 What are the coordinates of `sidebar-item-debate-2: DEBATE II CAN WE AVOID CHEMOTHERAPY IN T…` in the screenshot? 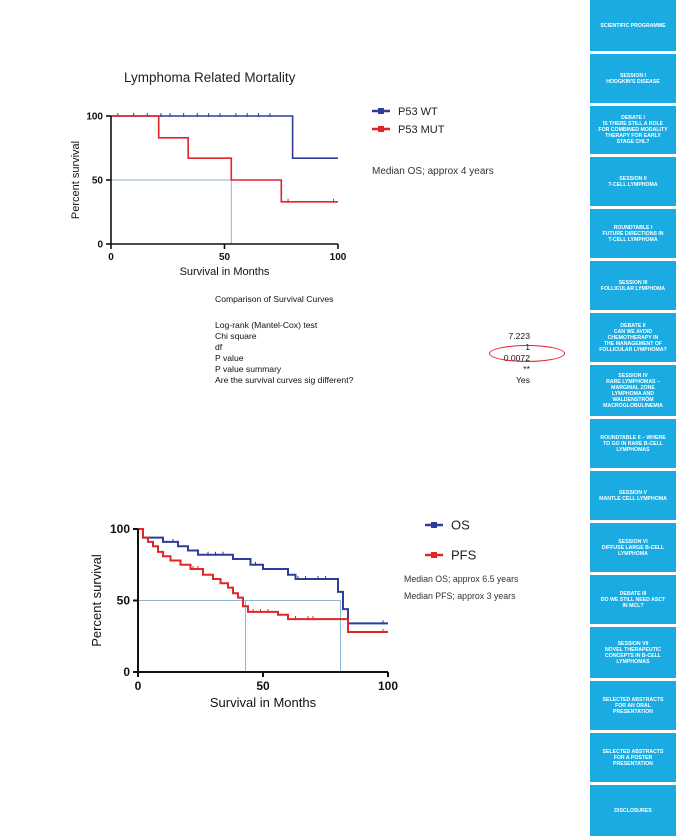 It's located at (633, 337).